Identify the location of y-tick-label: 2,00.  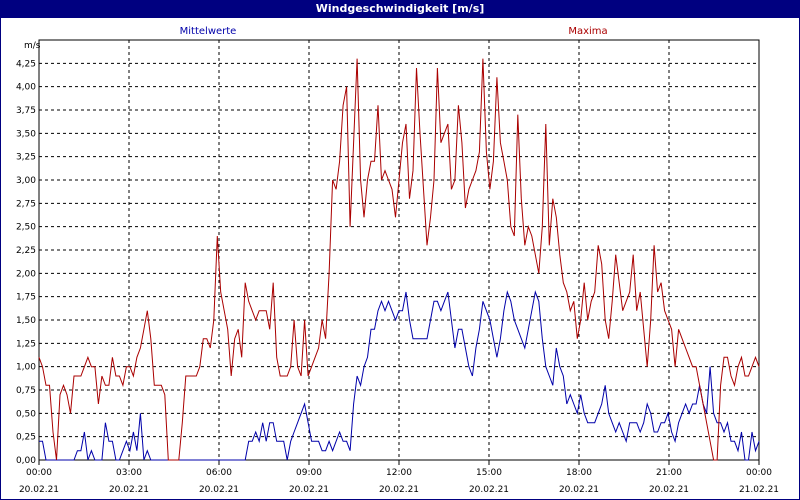
(26, 274).